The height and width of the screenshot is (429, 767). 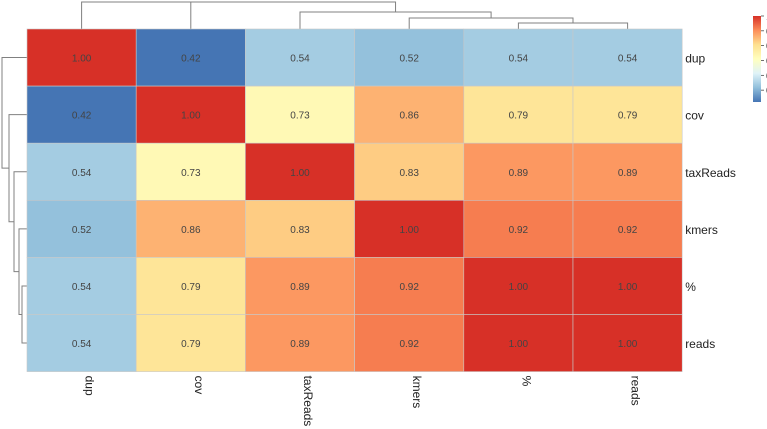 I want to click on column-label-cov: cov, so click(x=199, y=385).